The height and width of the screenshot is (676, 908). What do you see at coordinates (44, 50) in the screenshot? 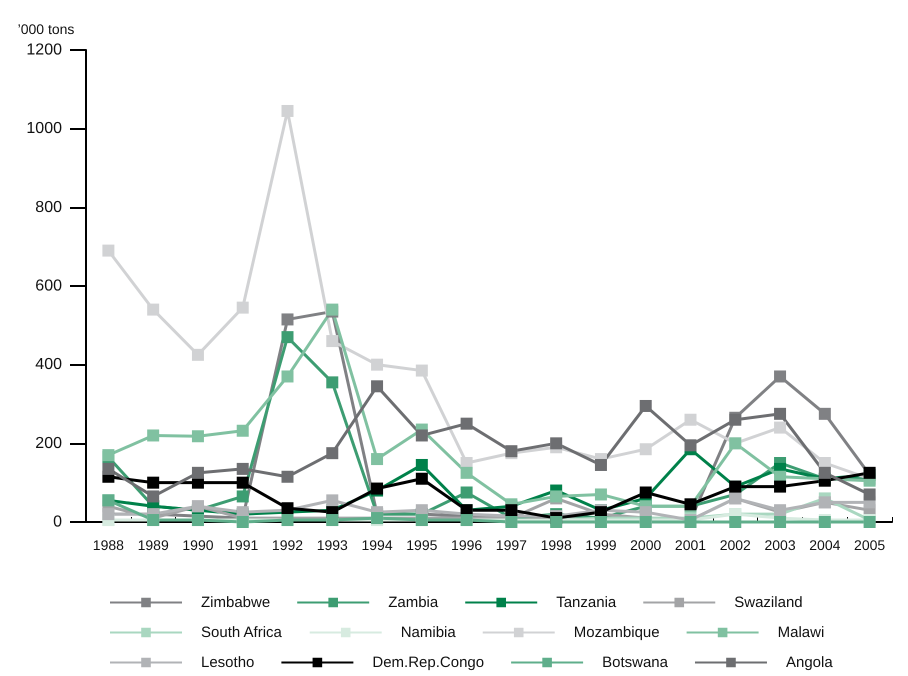
I see `y-tick-label: 1200` at bounding box center [44, 50].